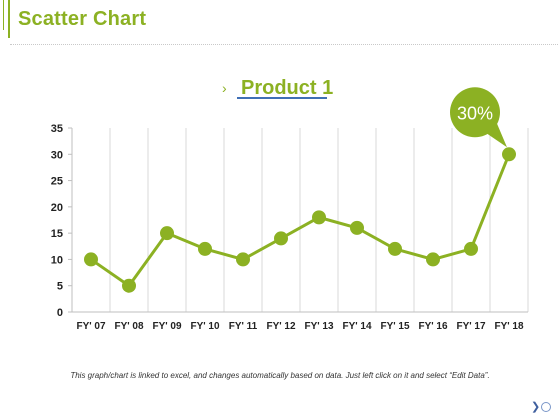  What do you see at coordinates (9, 19) in the screenshot?
I see `title-accent-bar` at bounding box center [9, 19].